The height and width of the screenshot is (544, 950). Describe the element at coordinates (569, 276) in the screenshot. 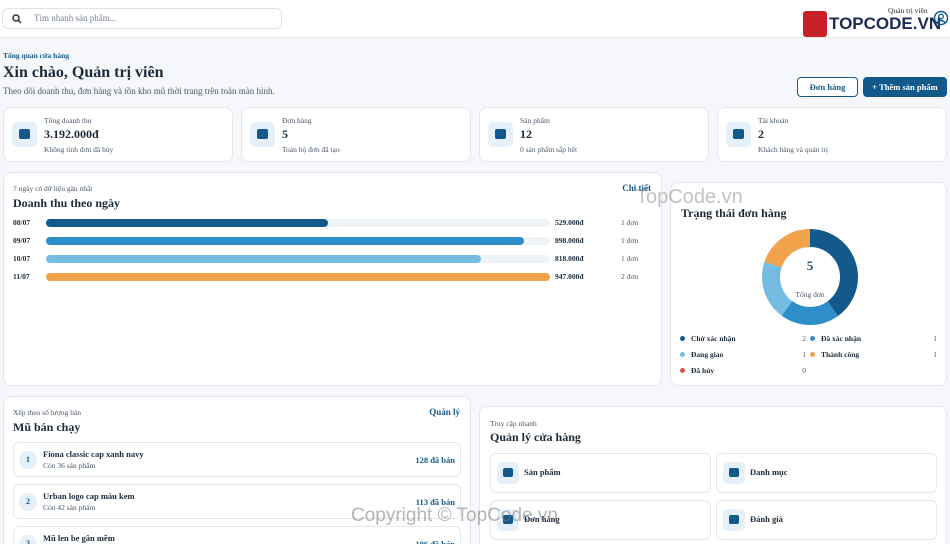

I see `row-amount: 947.000đ` at that location.